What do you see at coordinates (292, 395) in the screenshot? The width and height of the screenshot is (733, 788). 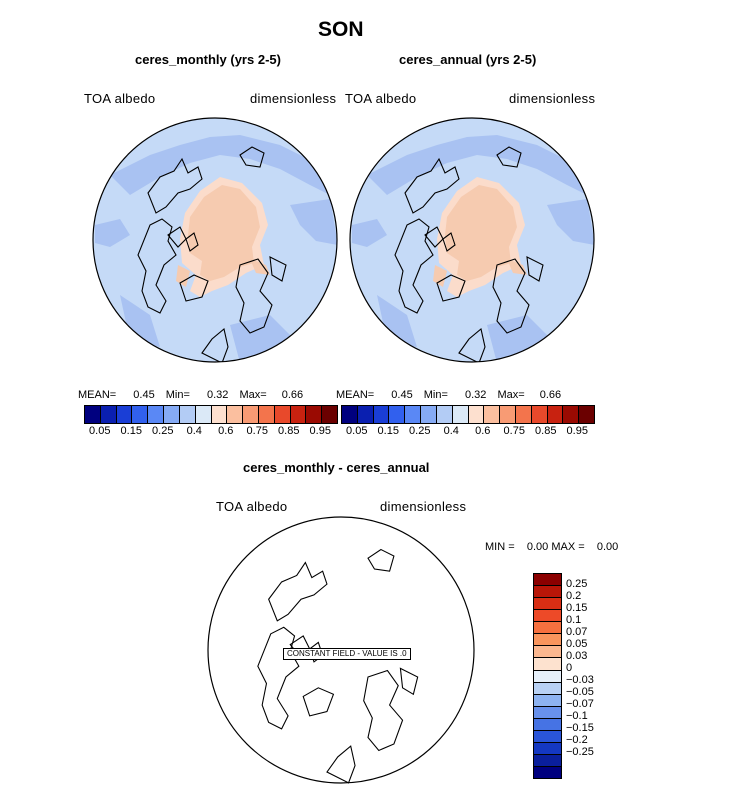 I see `panel1-max-value: 0.66` at bounding box center [292, 395].